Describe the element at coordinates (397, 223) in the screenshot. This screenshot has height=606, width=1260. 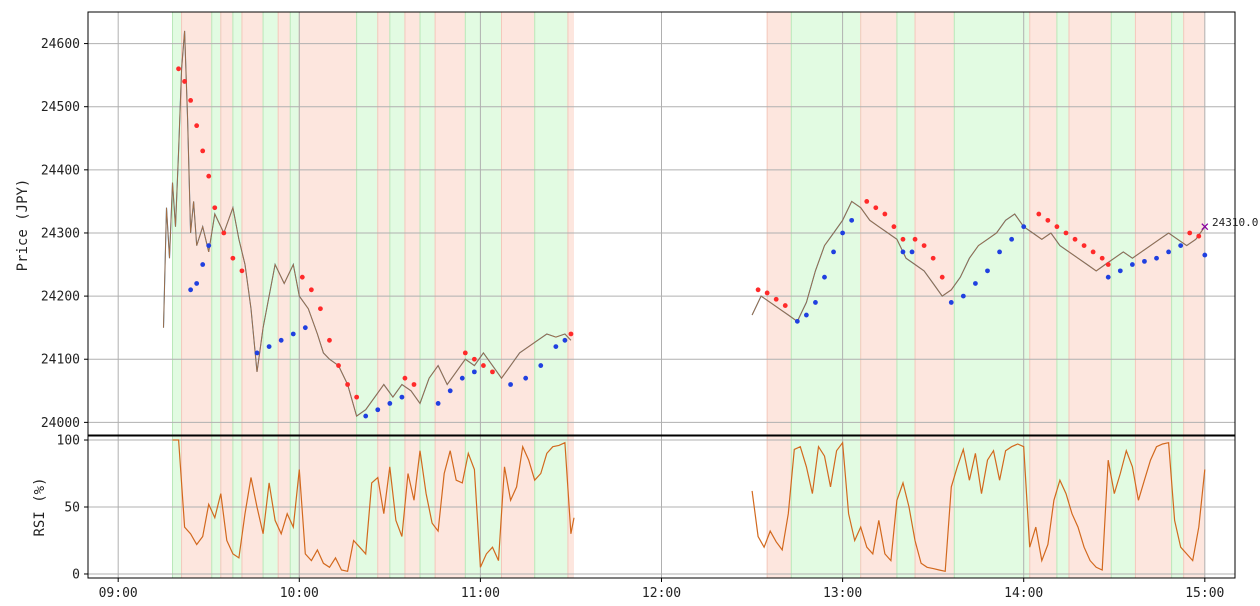
I see `bull-region-12-price` at that location.